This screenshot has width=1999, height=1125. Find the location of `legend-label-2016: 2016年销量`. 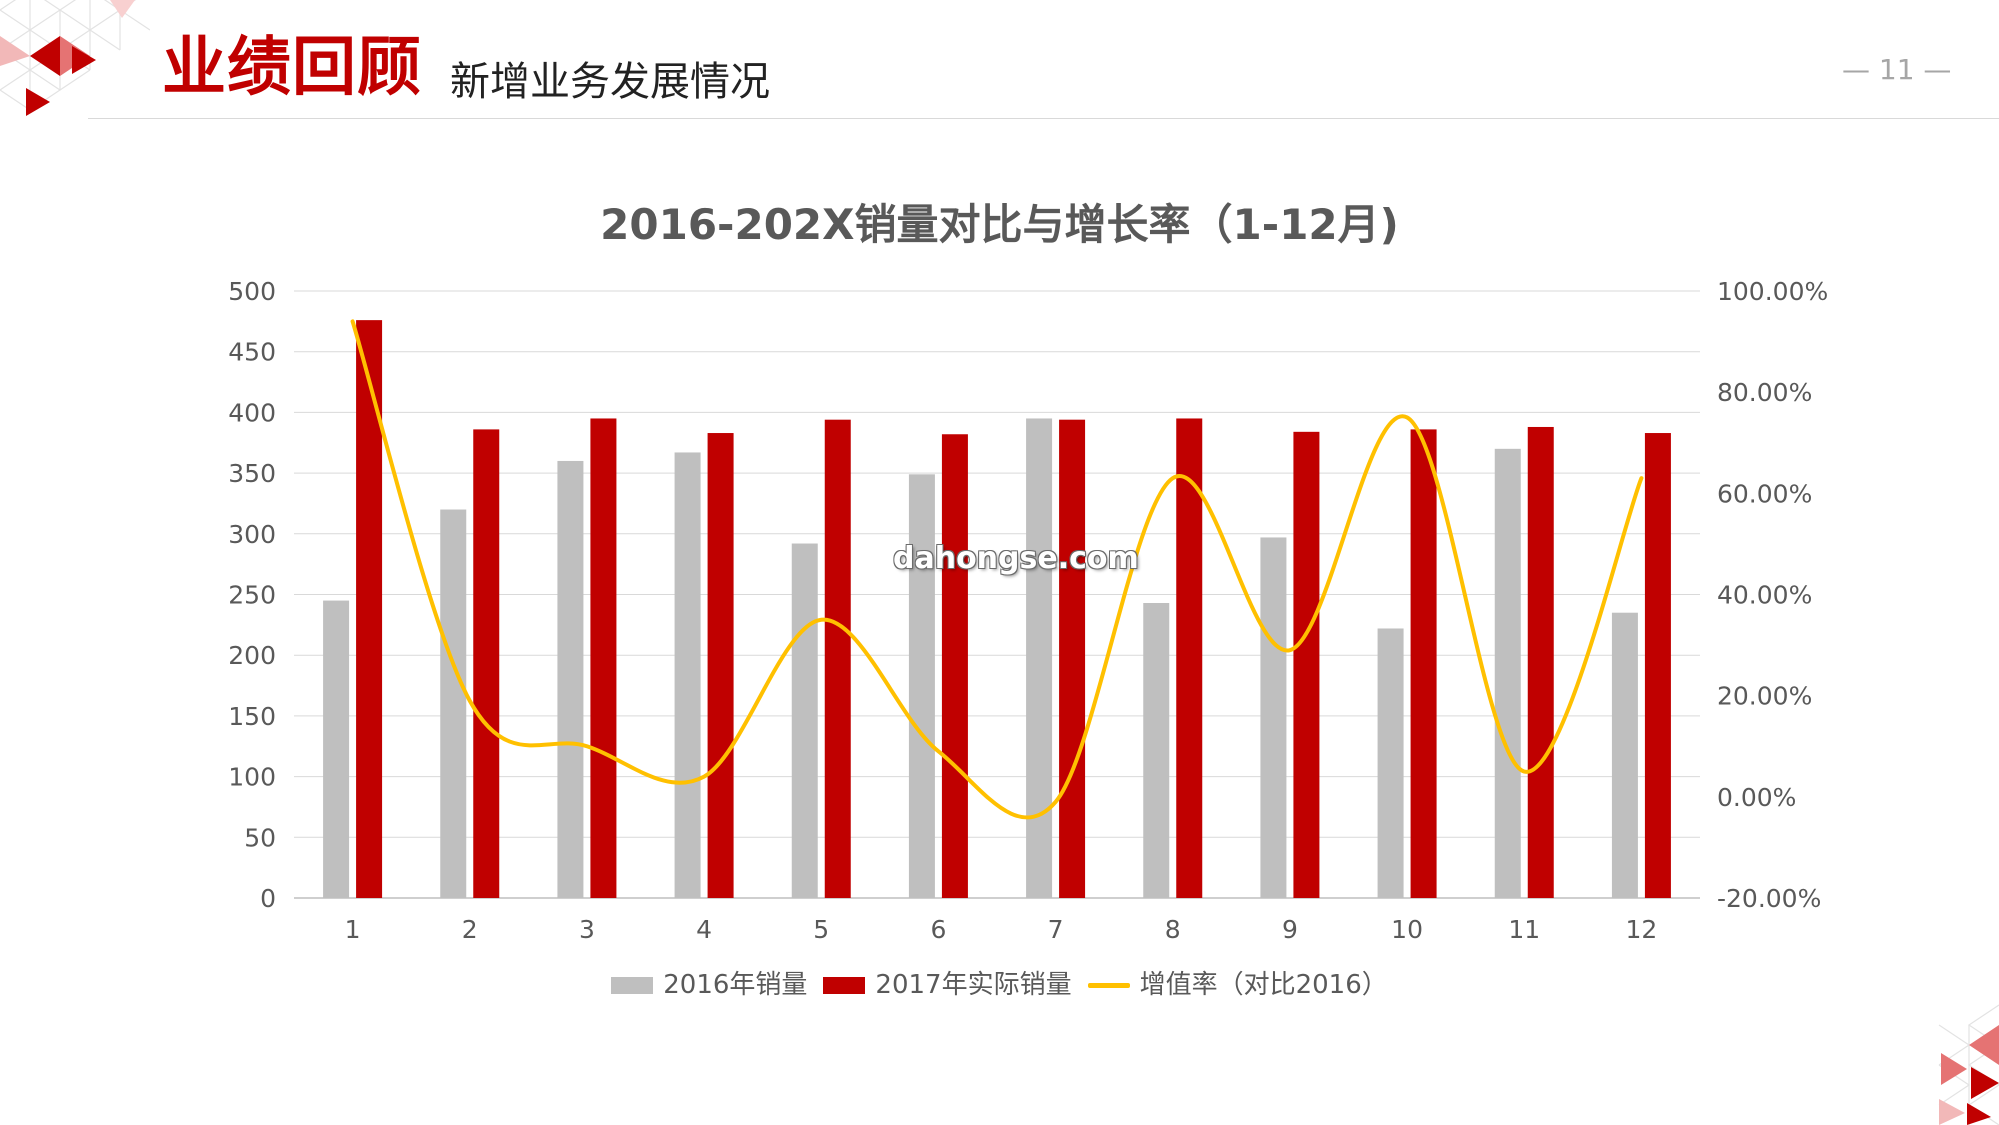

legend-label-2016: 2016年销量 is located at coordinates (735, 985).